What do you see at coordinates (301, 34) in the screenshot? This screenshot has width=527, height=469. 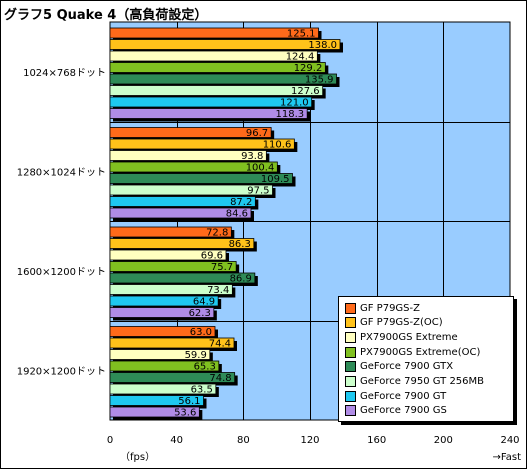 I see `bar-value-label: 125.1` at bounding box center [301, 34].